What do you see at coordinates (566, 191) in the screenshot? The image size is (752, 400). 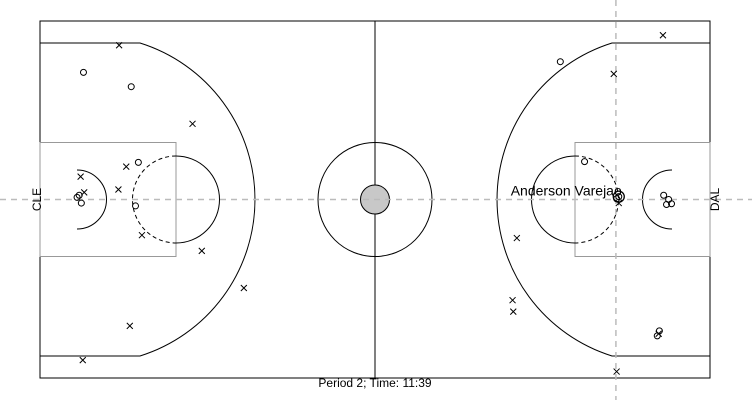 I see `player-name-label: Anderson Varejao` at bounding box center [566, 191].